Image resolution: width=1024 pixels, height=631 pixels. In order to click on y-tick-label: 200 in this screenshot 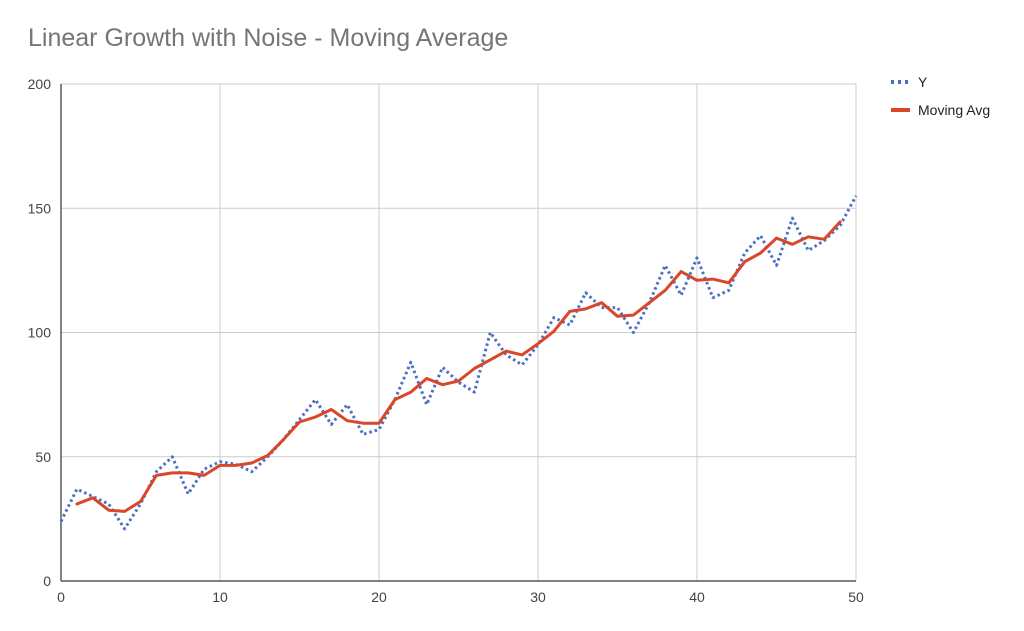, I will do `click(40, 84)`.